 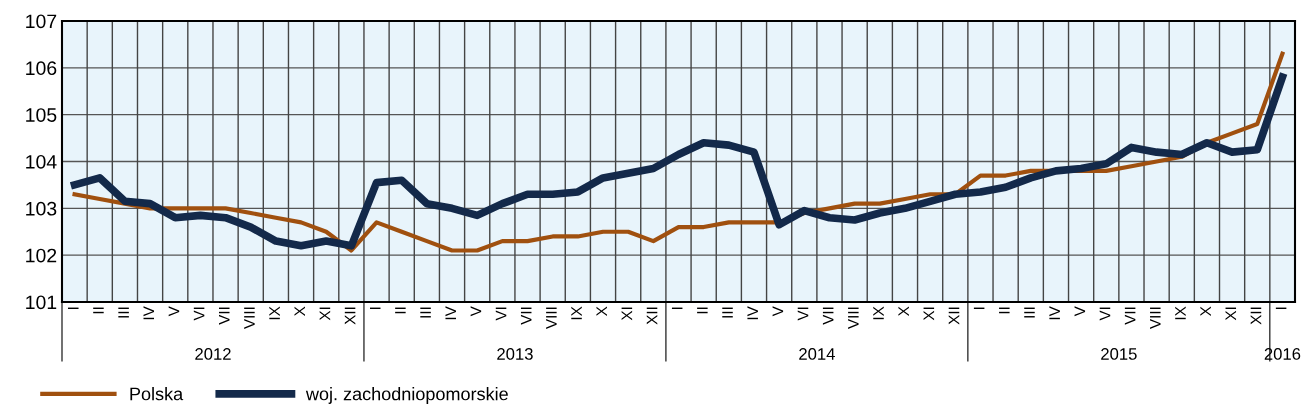 What do you see at coordinates (817, 354) in the screenshot?
I see `text: 2014` at bounding box center [817, 354].